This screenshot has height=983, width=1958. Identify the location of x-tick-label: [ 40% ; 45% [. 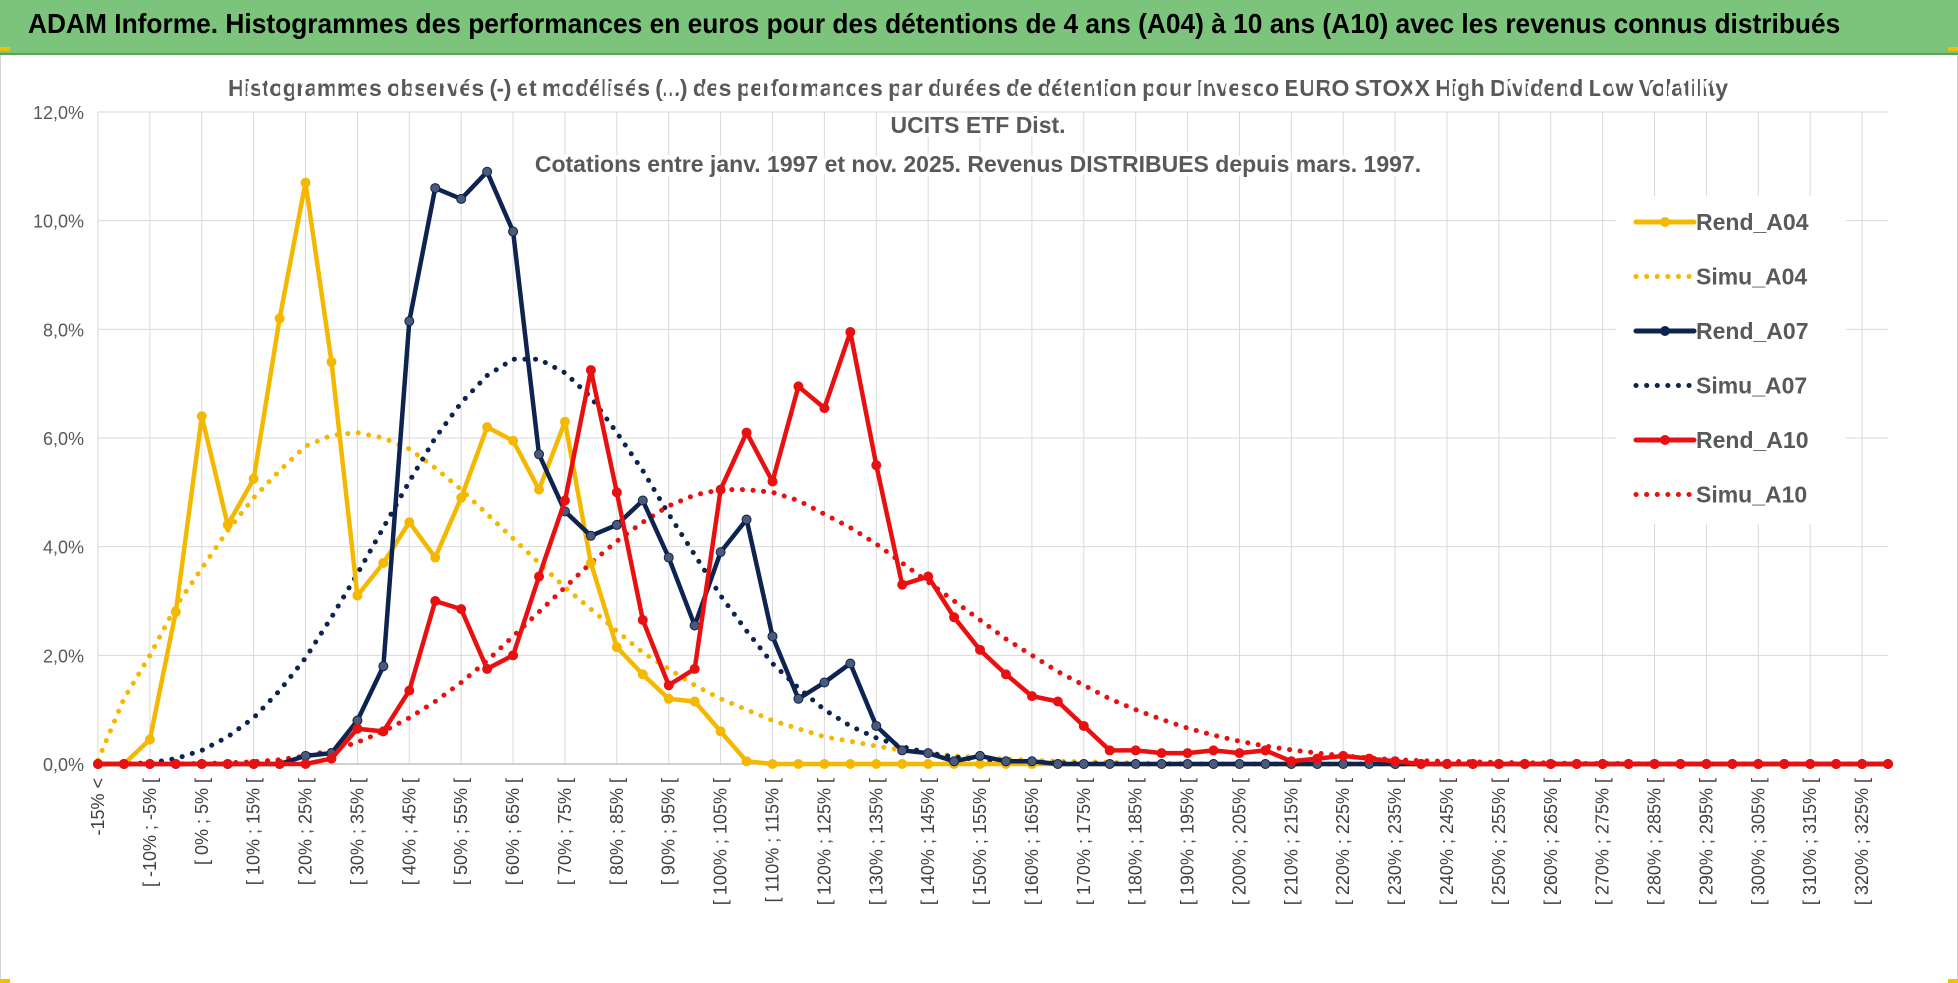
(409, 831).